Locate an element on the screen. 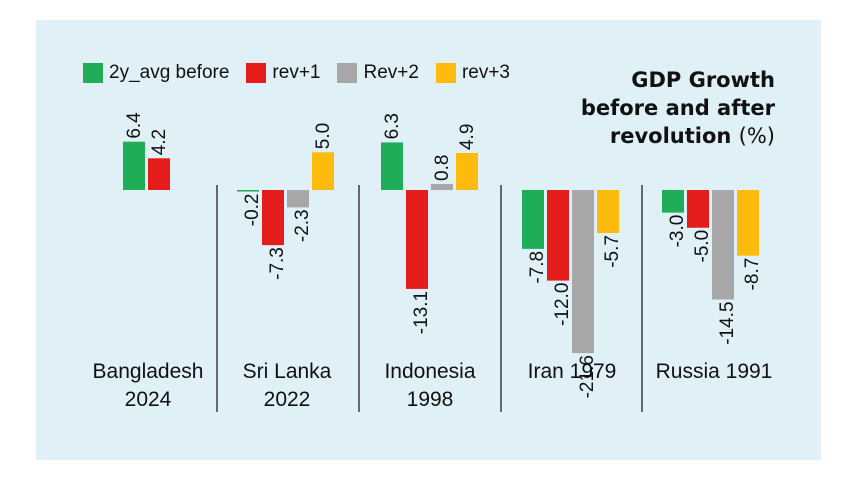  data-label: -14.5 is located at coordinates (727, 322).